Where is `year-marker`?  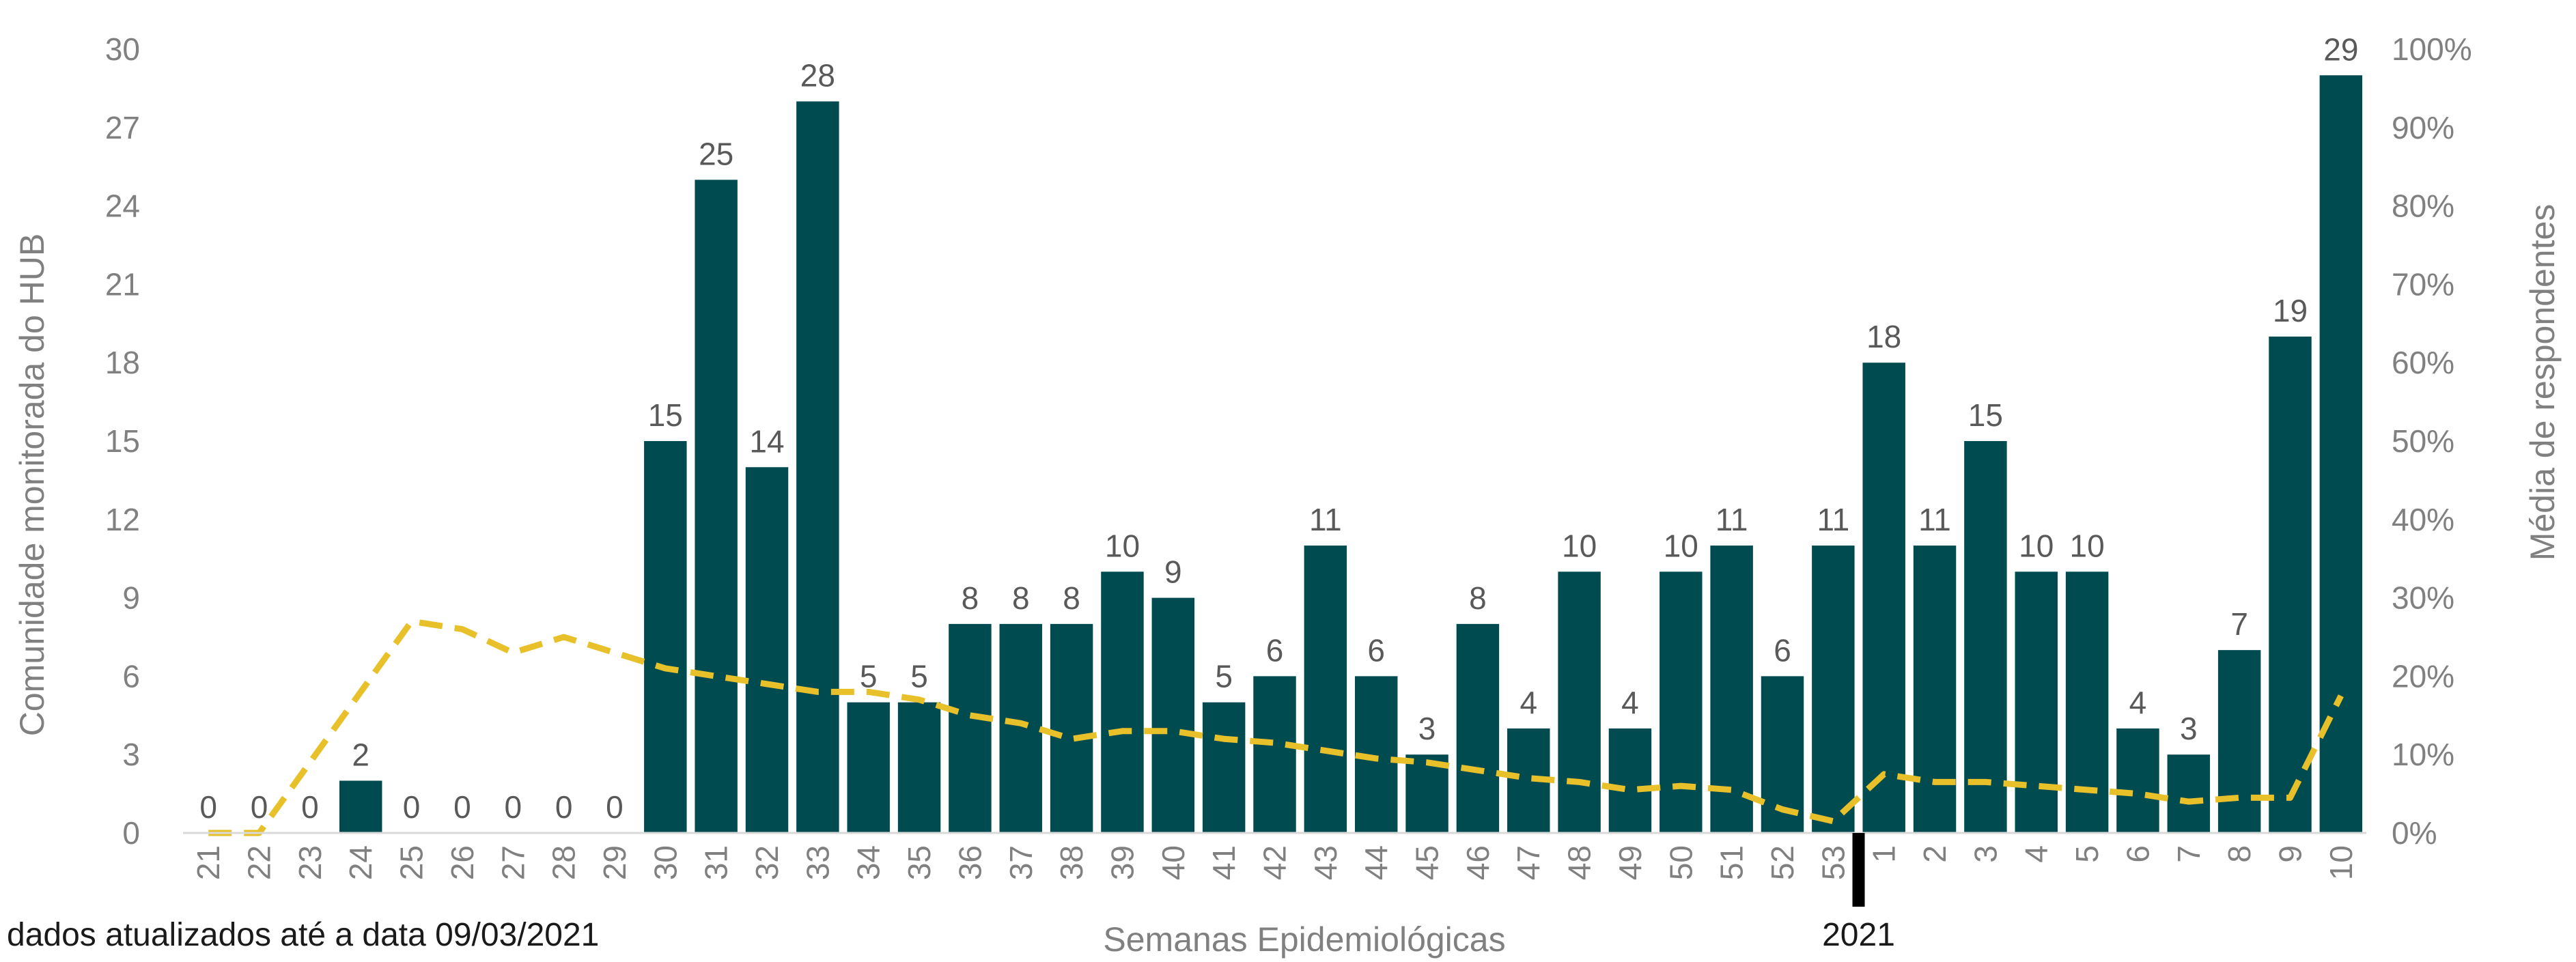
year-marker is located at coordinates (1859, 870).